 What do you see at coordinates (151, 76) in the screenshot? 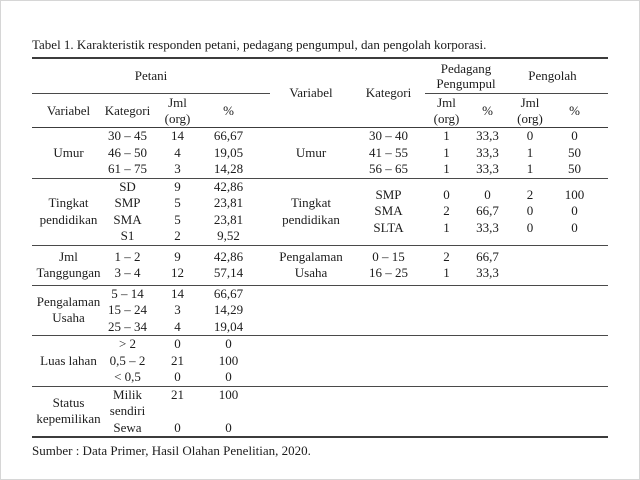
I see `col-group-petani: Petani` at bounding box center [151, 76].